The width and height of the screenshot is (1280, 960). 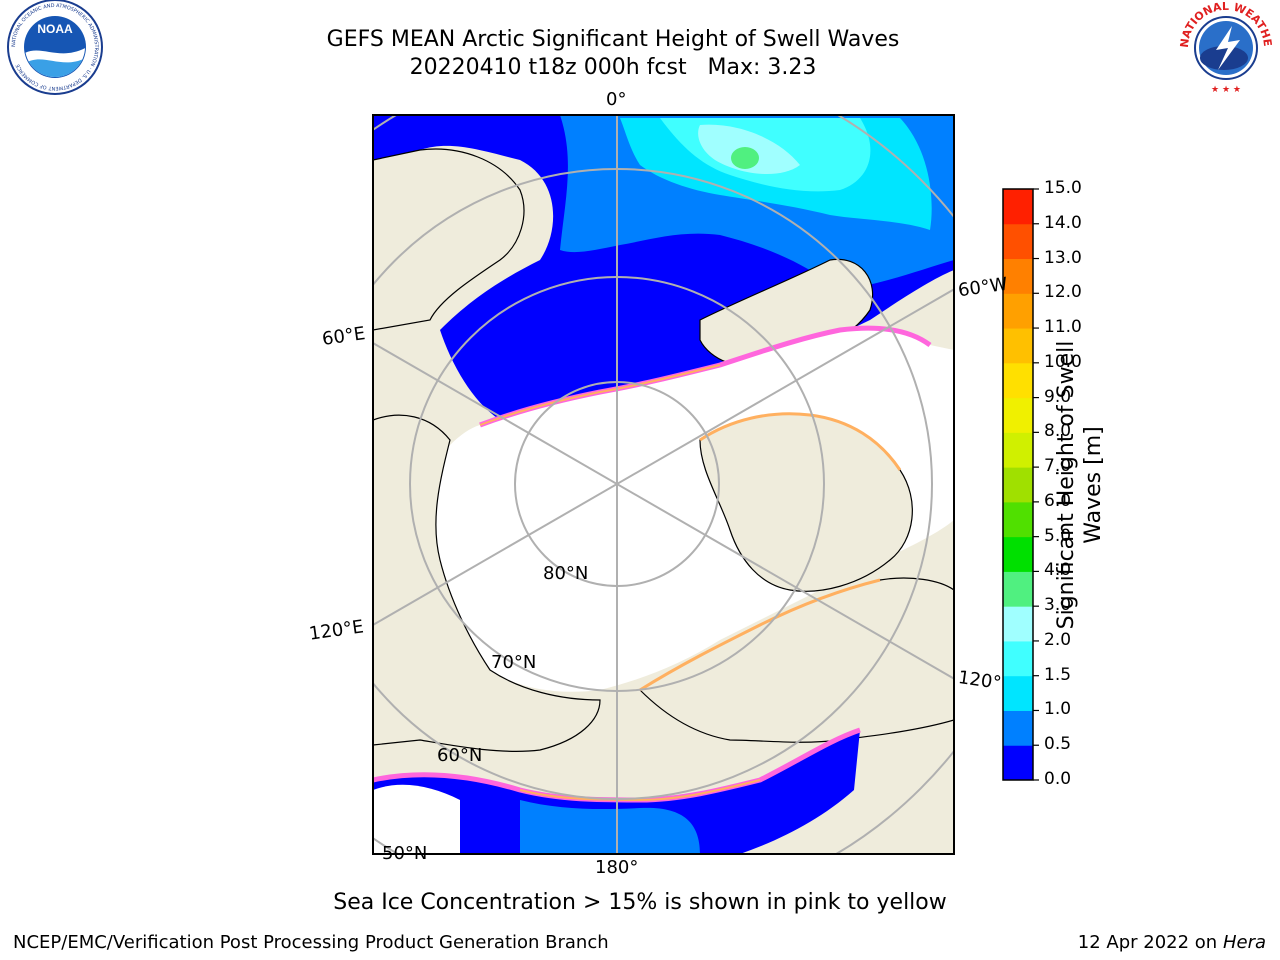 I want to click on lat-label-80n: 80°N, so click(x=566, y=573).